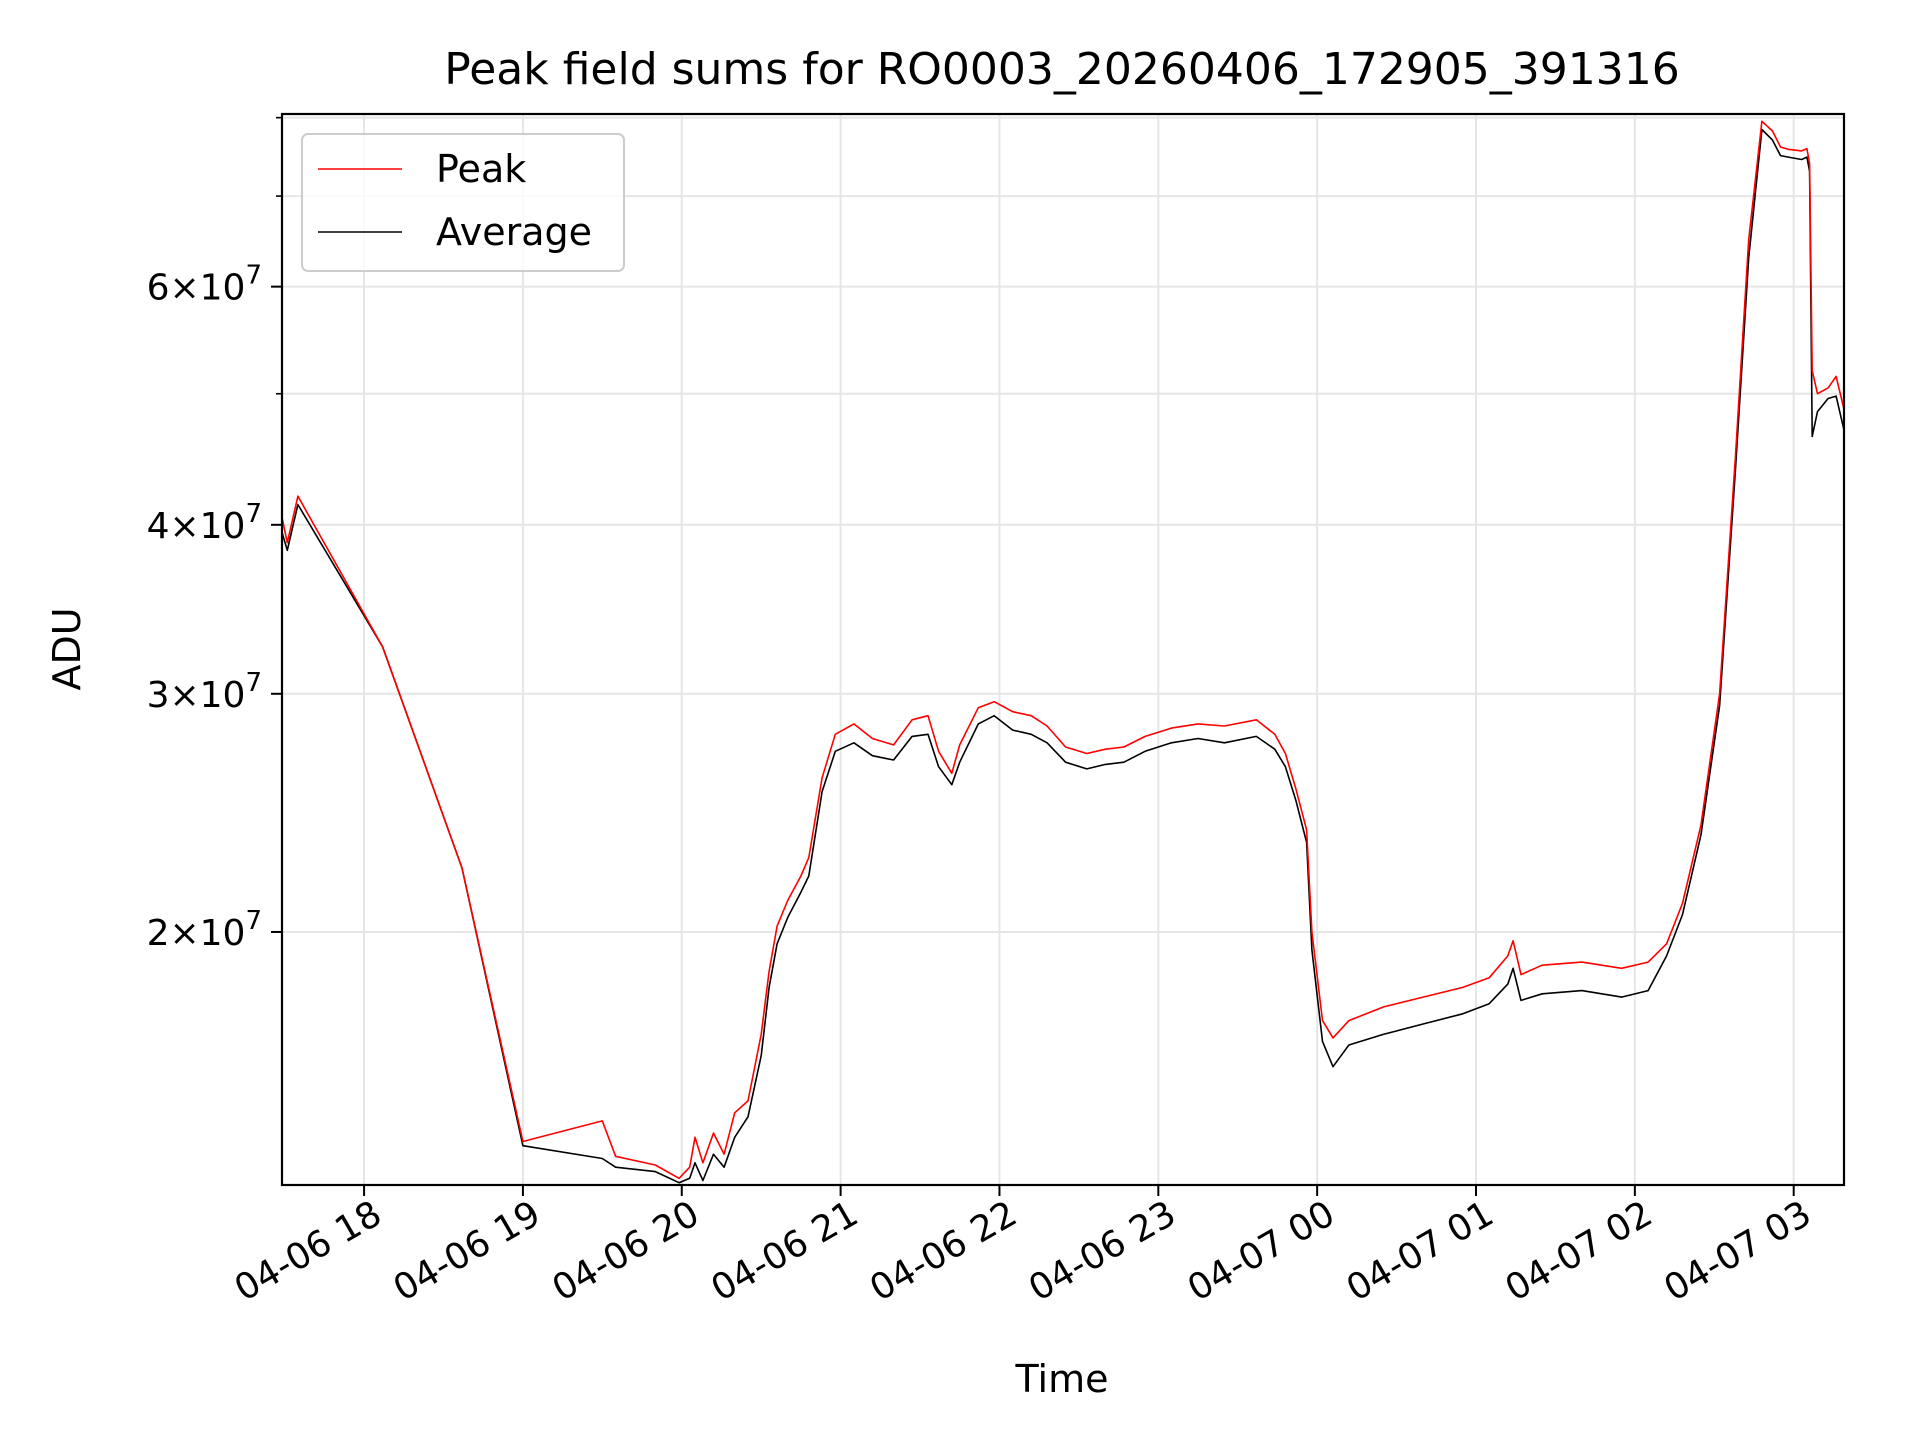 This screenshot has width=1920, height=1440. Describe the element at coordinates (204, 692) in the screenshot. I see `y-tick-label: 3×107` at that location.